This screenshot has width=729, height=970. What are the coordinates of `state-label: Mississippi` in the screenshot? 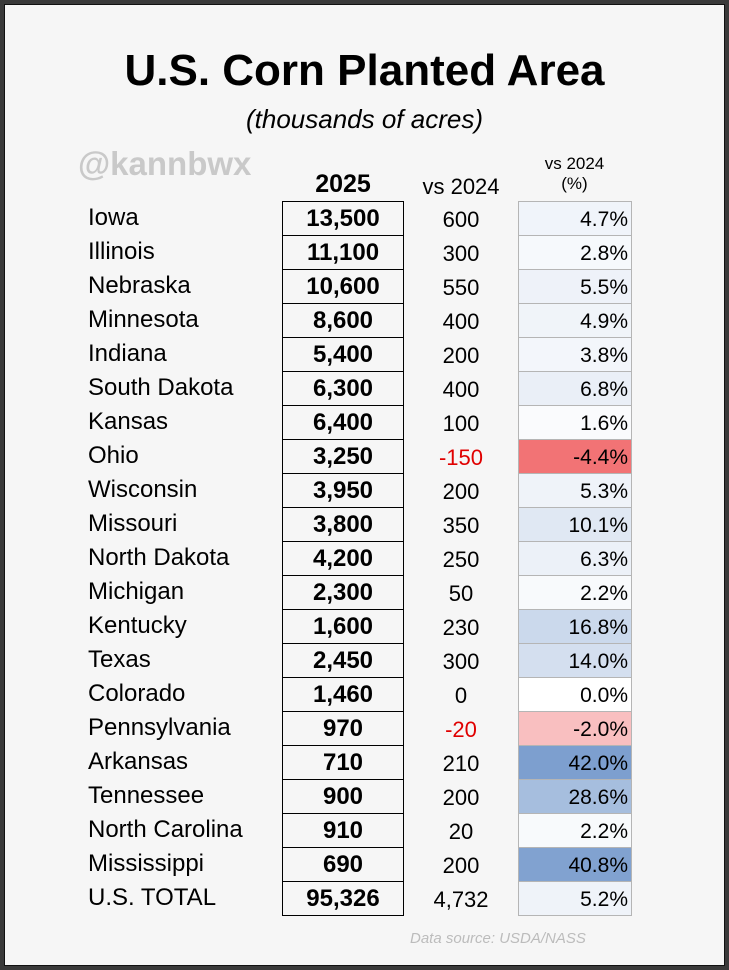 It's located at (146, 863).